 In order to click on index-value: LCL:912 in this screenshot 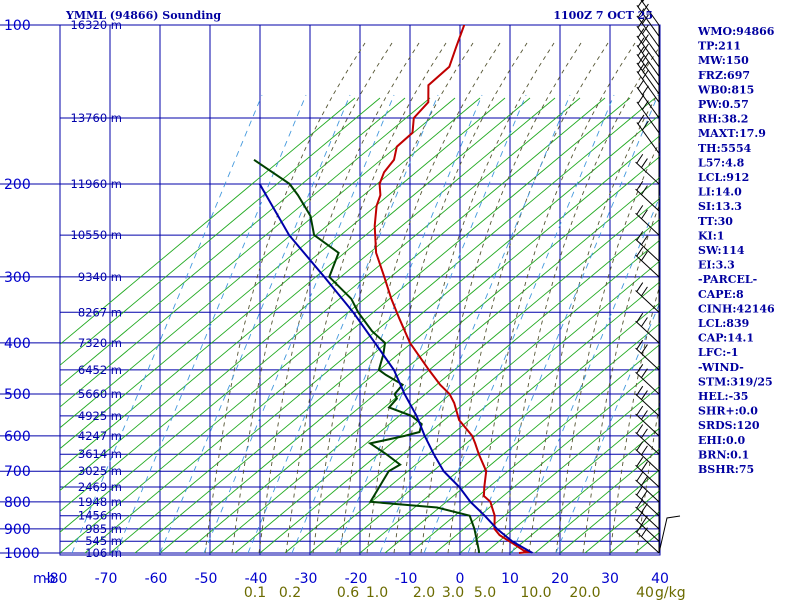, I will do `click(723, 177)`.